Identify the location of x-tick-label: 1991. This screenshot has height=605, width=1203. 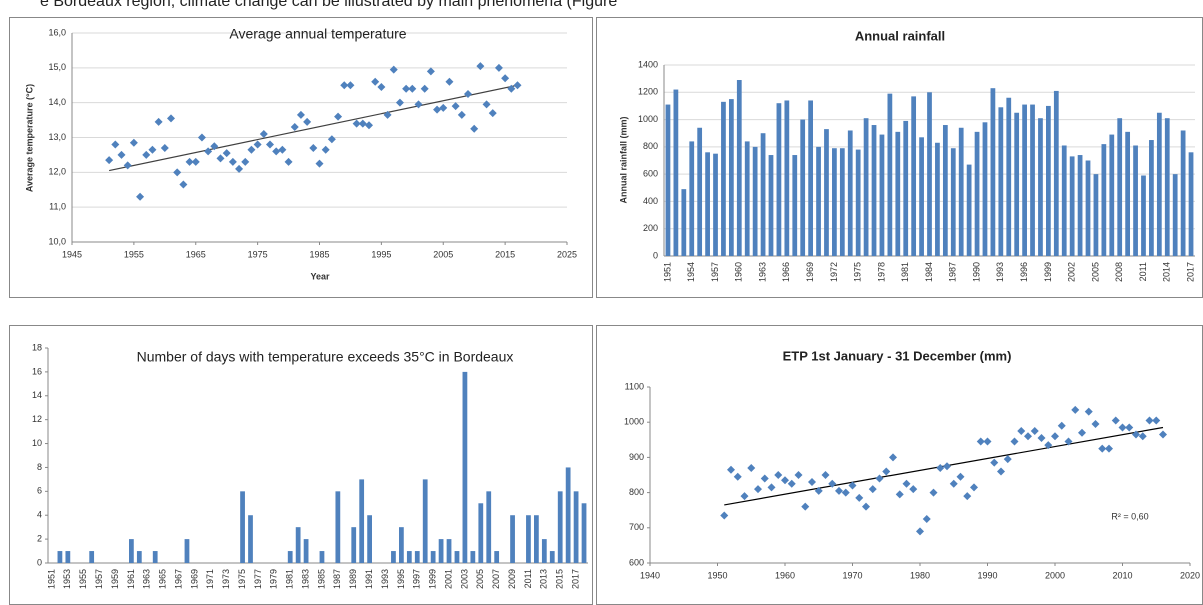
(369, 579).